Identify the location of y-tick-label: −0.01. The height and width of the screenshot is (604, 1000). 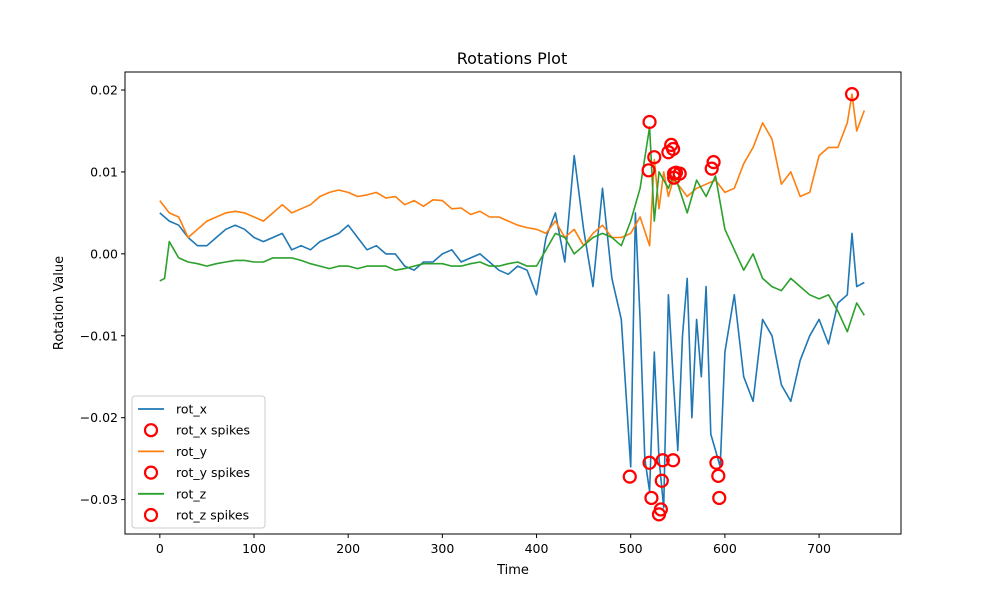
(99, 335).